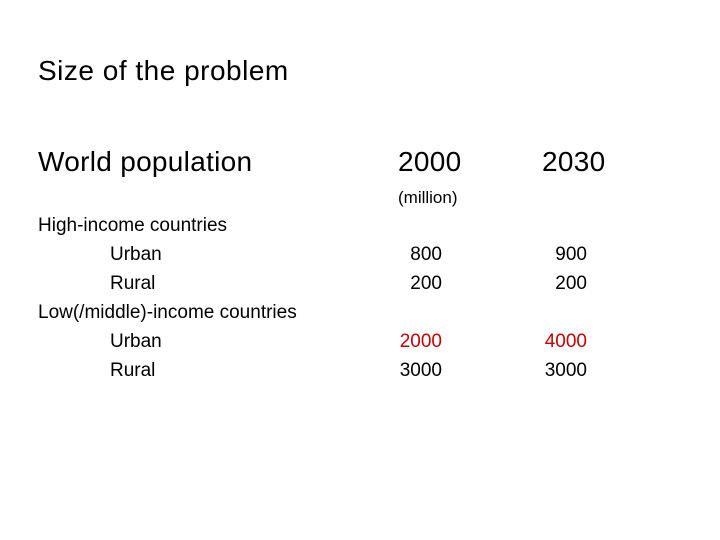  Describe the element at coordinates (360, 312) in the screenshot. I see `table-row-low-income: Low(/middle)-income countries` at that location.